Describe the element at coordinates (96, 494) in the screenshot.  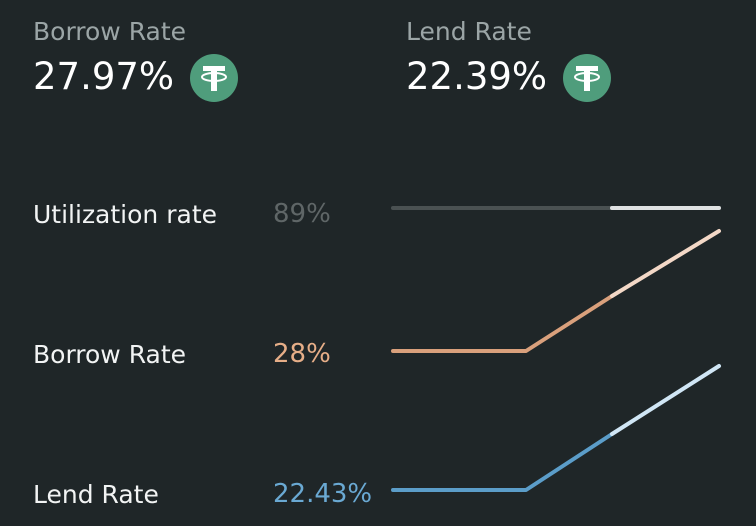
I see `row-label: Lend Rate` at that location.